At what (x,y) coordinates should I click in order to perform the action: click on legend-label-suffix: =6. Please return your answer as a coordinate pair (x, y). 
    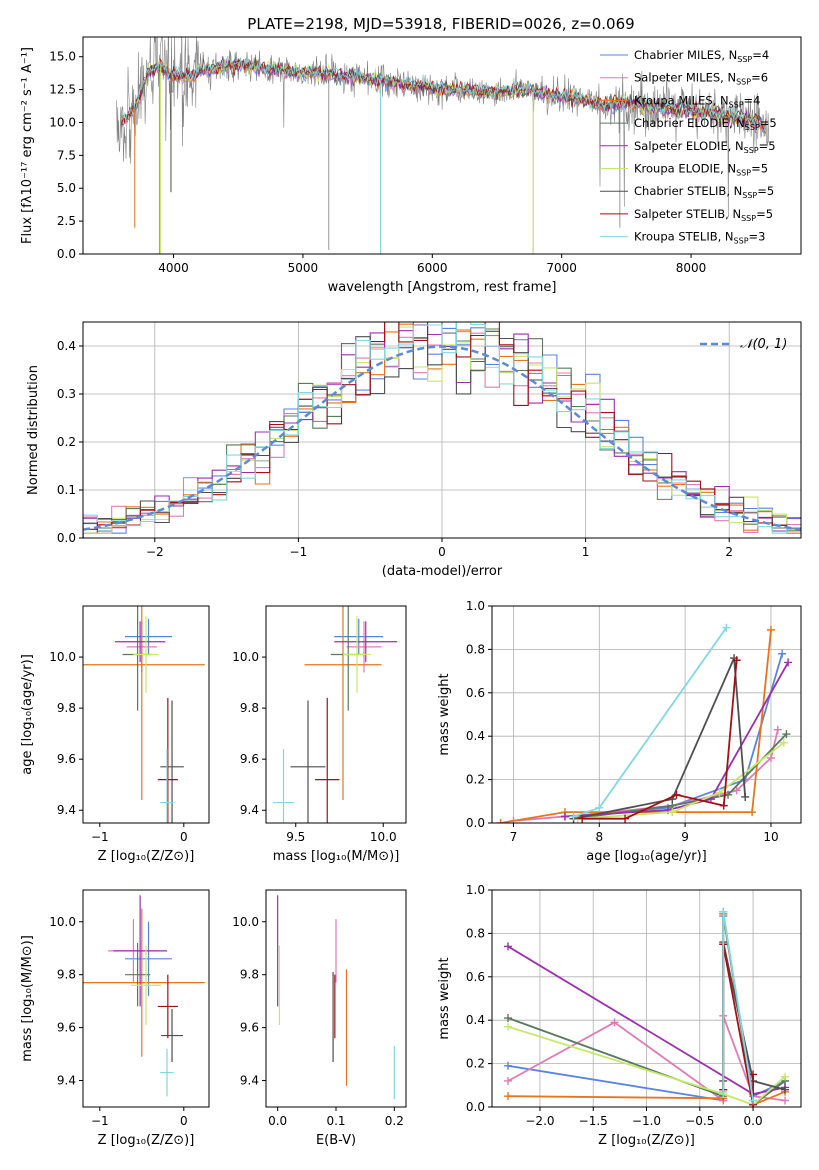
    Looking at the image, I should click on (759, 78).